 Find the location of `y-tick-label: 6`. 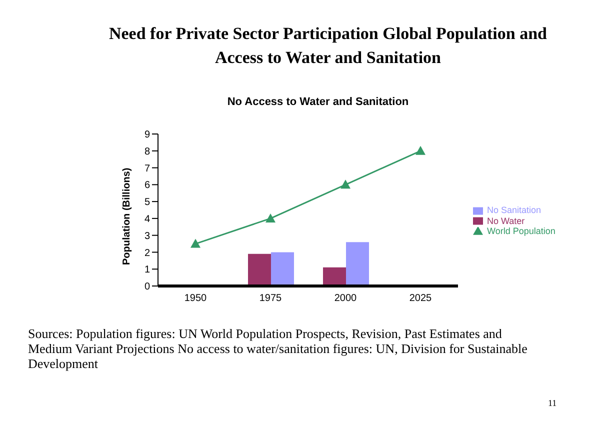

y-tick-label: 6 is located at coordinates (147, 186).